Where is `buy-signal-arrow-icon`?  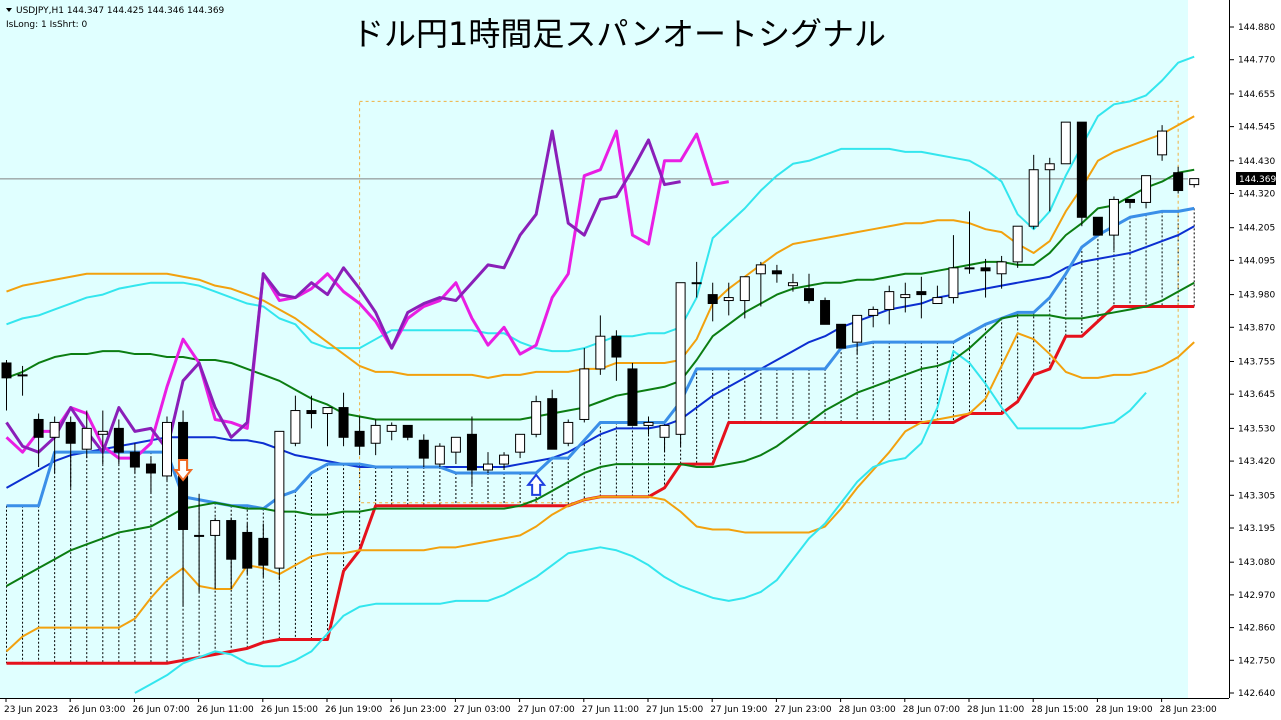 buy-signal-arrow-icon is located at coordinates (536, 484).